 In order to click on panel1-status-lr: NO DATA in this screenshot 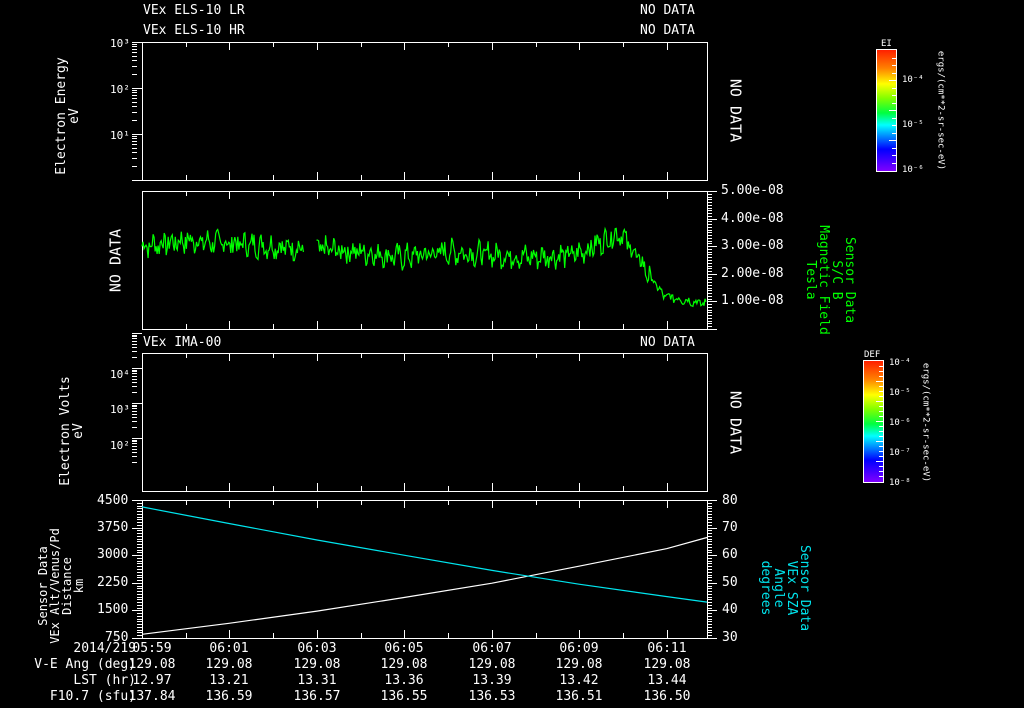, I will do `click(667, 10)`.